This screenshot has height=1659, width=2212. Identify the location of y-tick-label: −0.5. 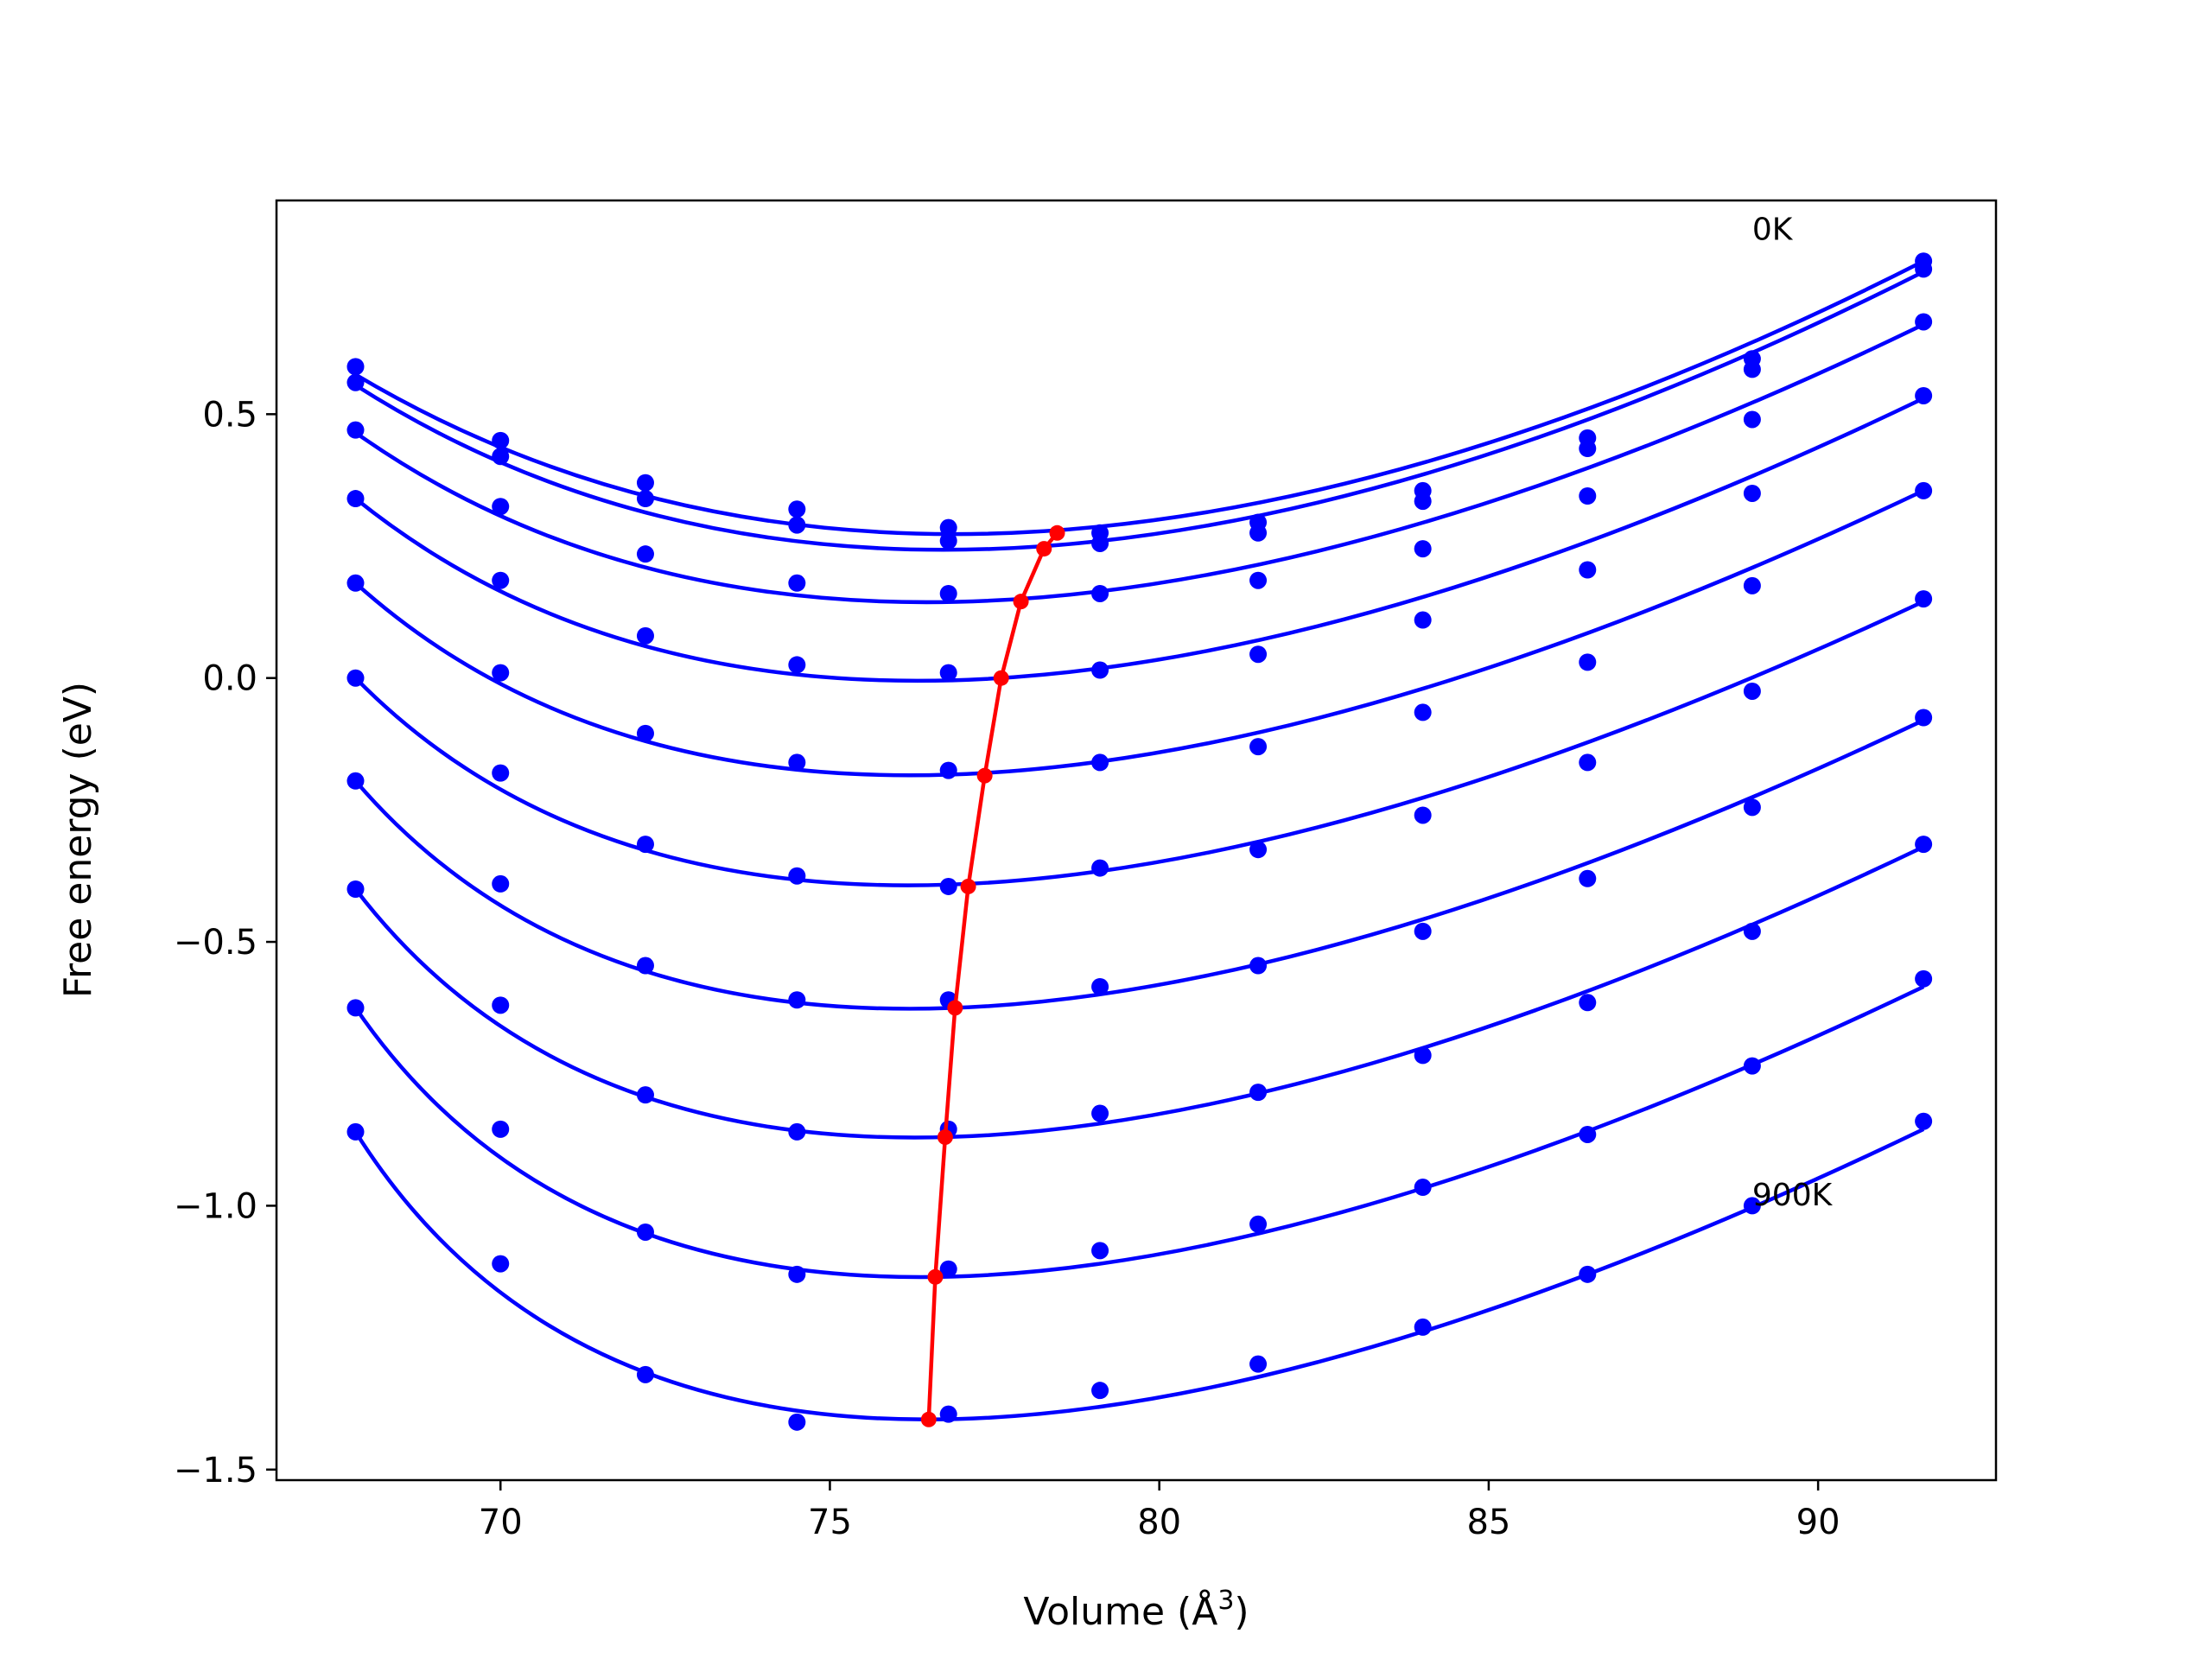
(215, 943).